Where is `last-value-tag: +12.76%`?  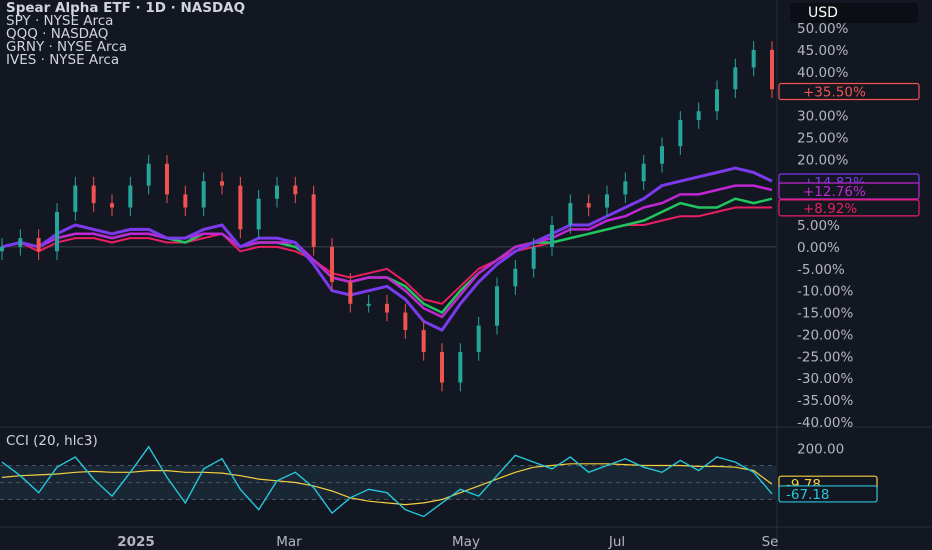 last-value-tag: +12.76% is located at coordinates (849, 191).